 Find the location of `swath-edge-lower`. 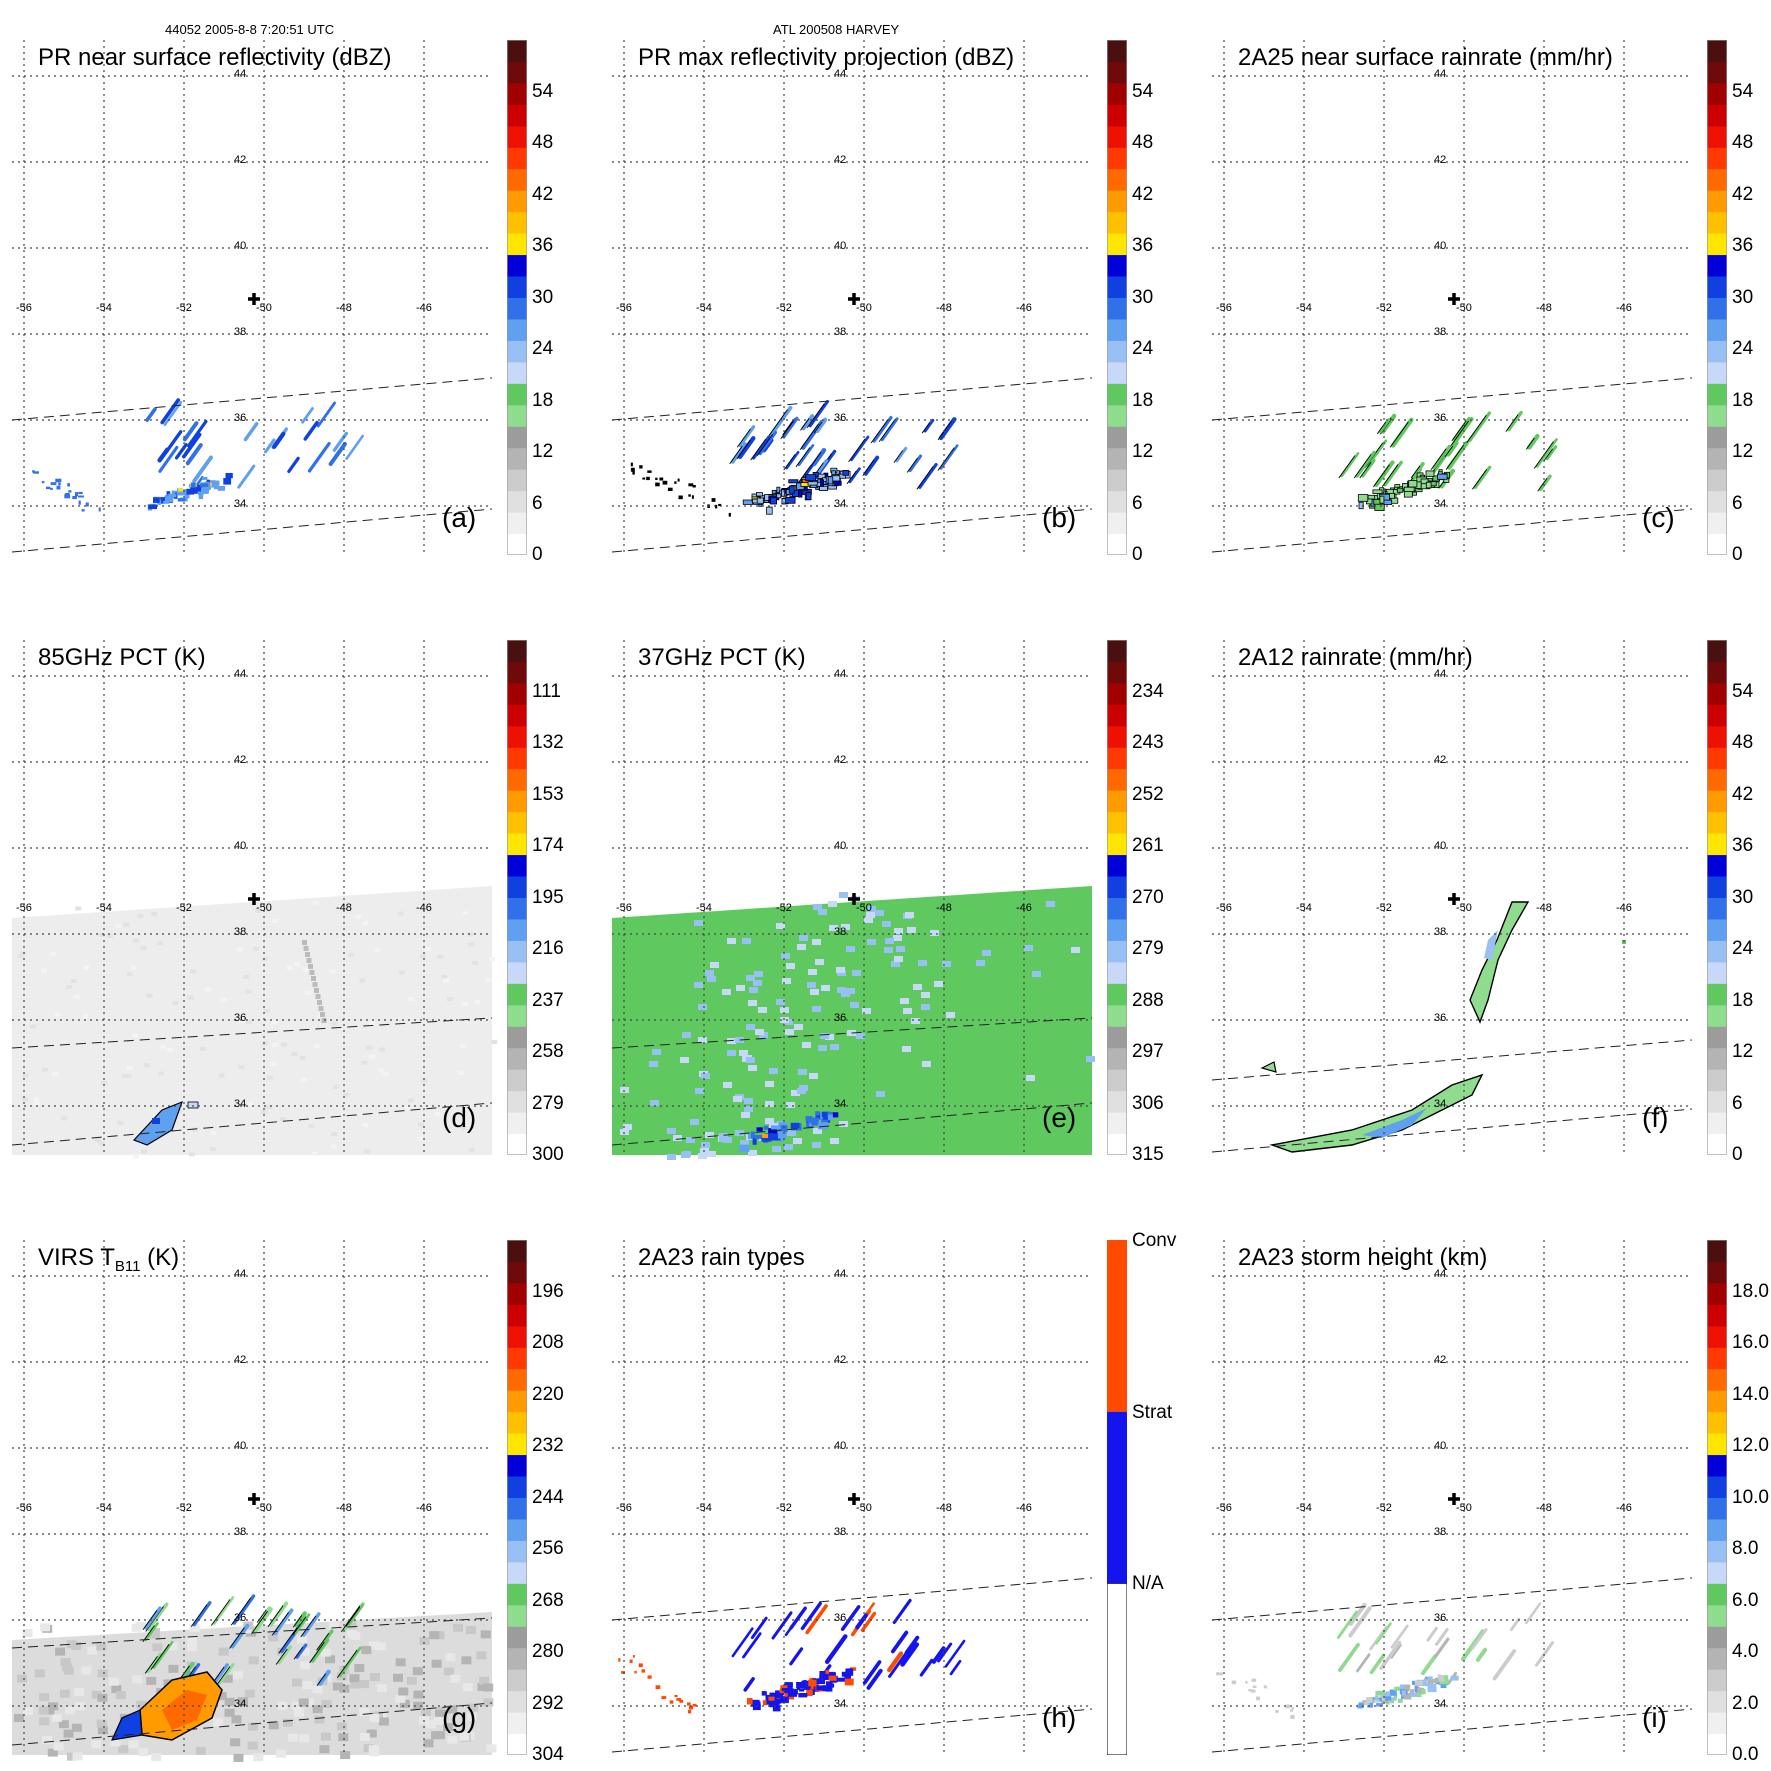

swath-edge-lower is located at coordinates (252, 1724).